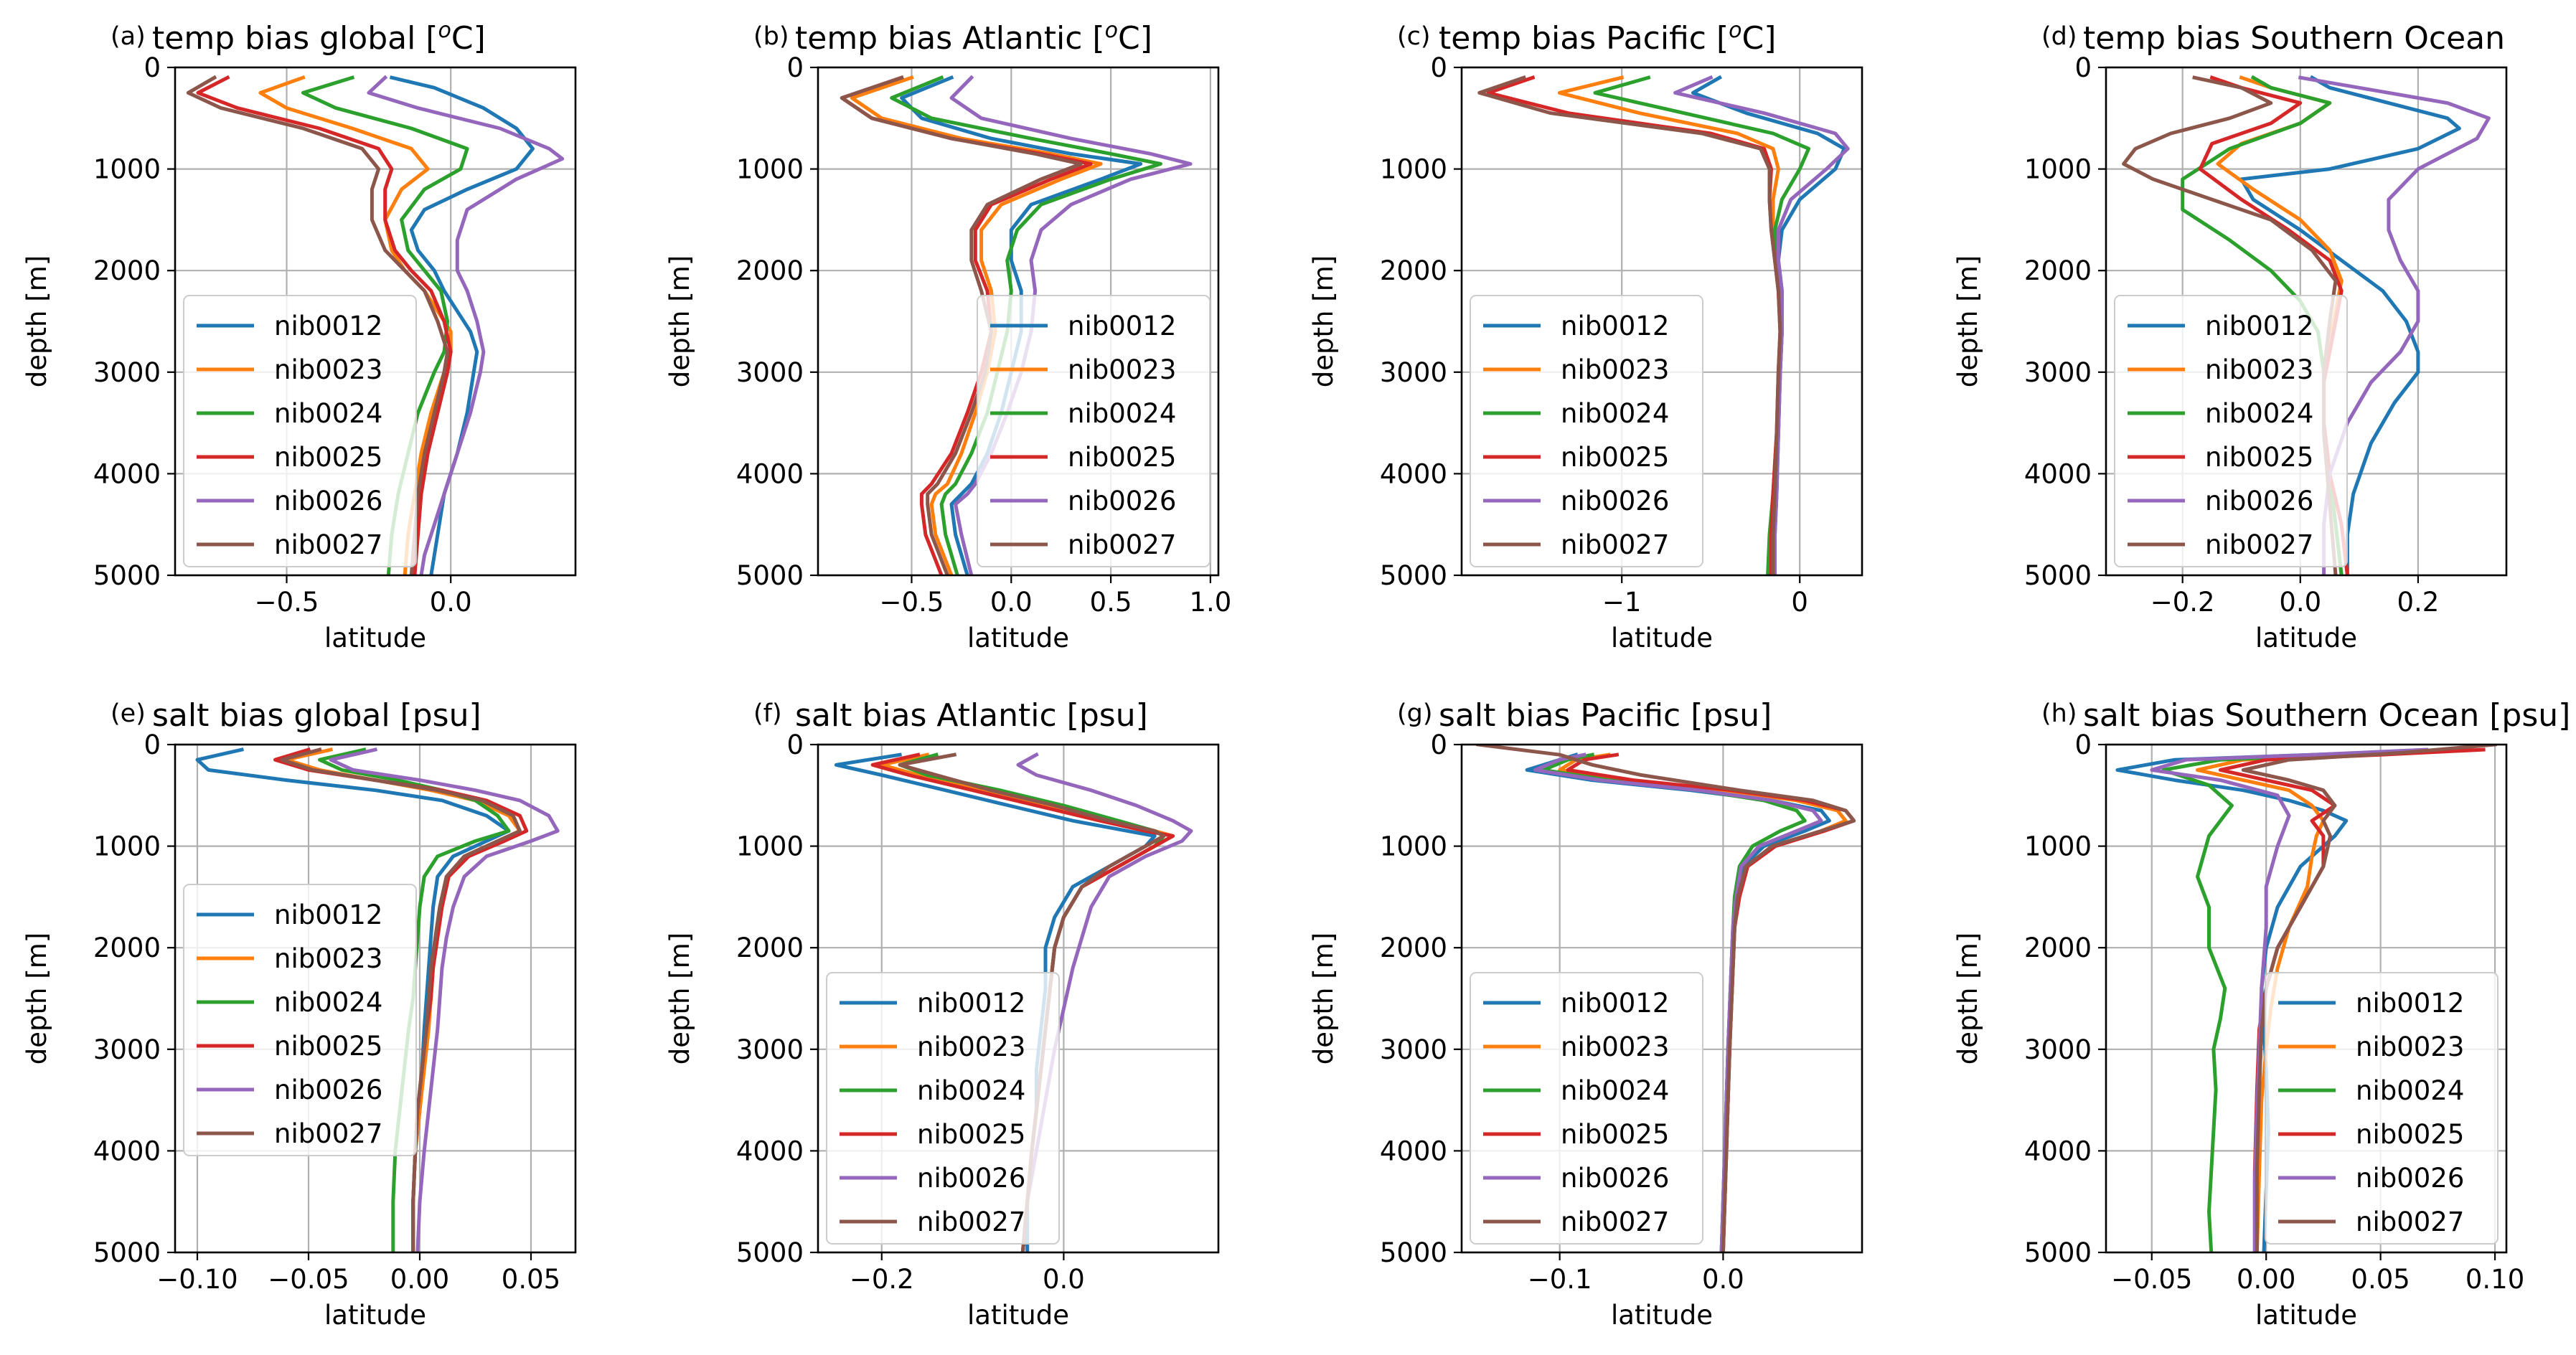 The height and width of the screenshot is (1355, 2576). What do you see at coordinates (950, 38) in the screenshot?
I see `panel-title-text: temp bias Atlantic [` at bounding box center [950, 38].